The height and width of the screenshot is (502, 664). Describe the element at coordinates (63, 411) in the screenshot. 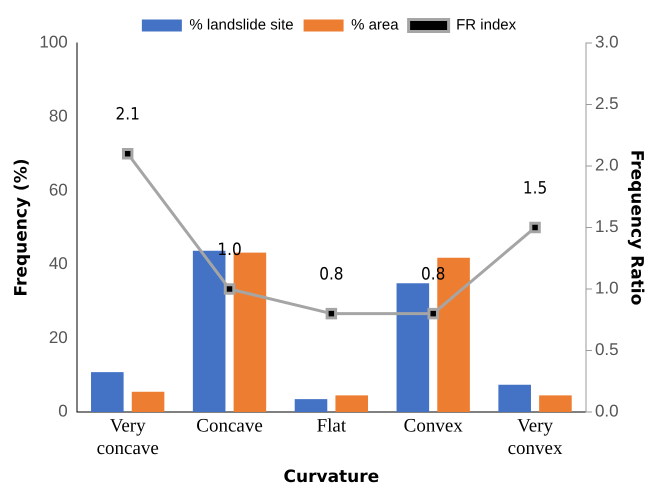

I see `y-tick-label: 0` at that location.